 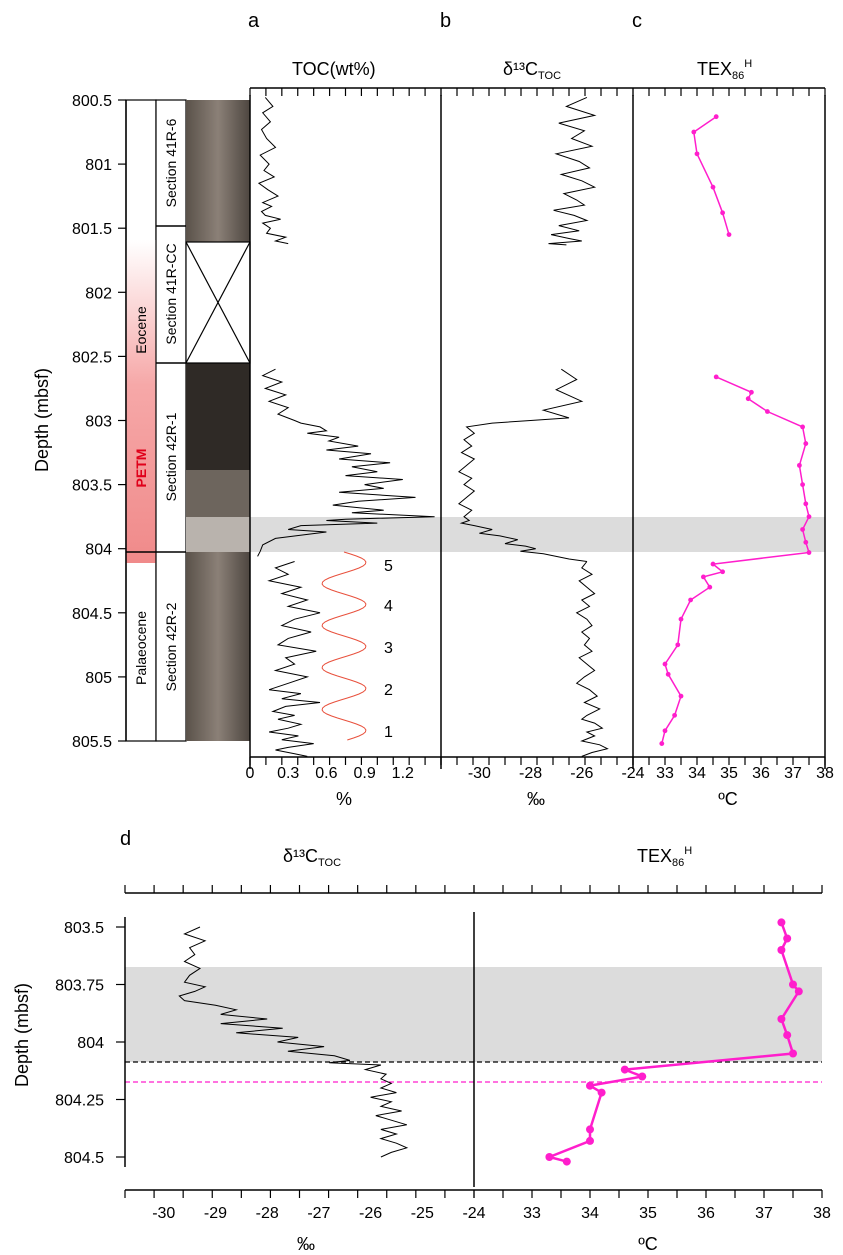 What do you see at coordinates (141, 401) in the screenshot?
I see `petm-band` at bounding box center [141, 401].